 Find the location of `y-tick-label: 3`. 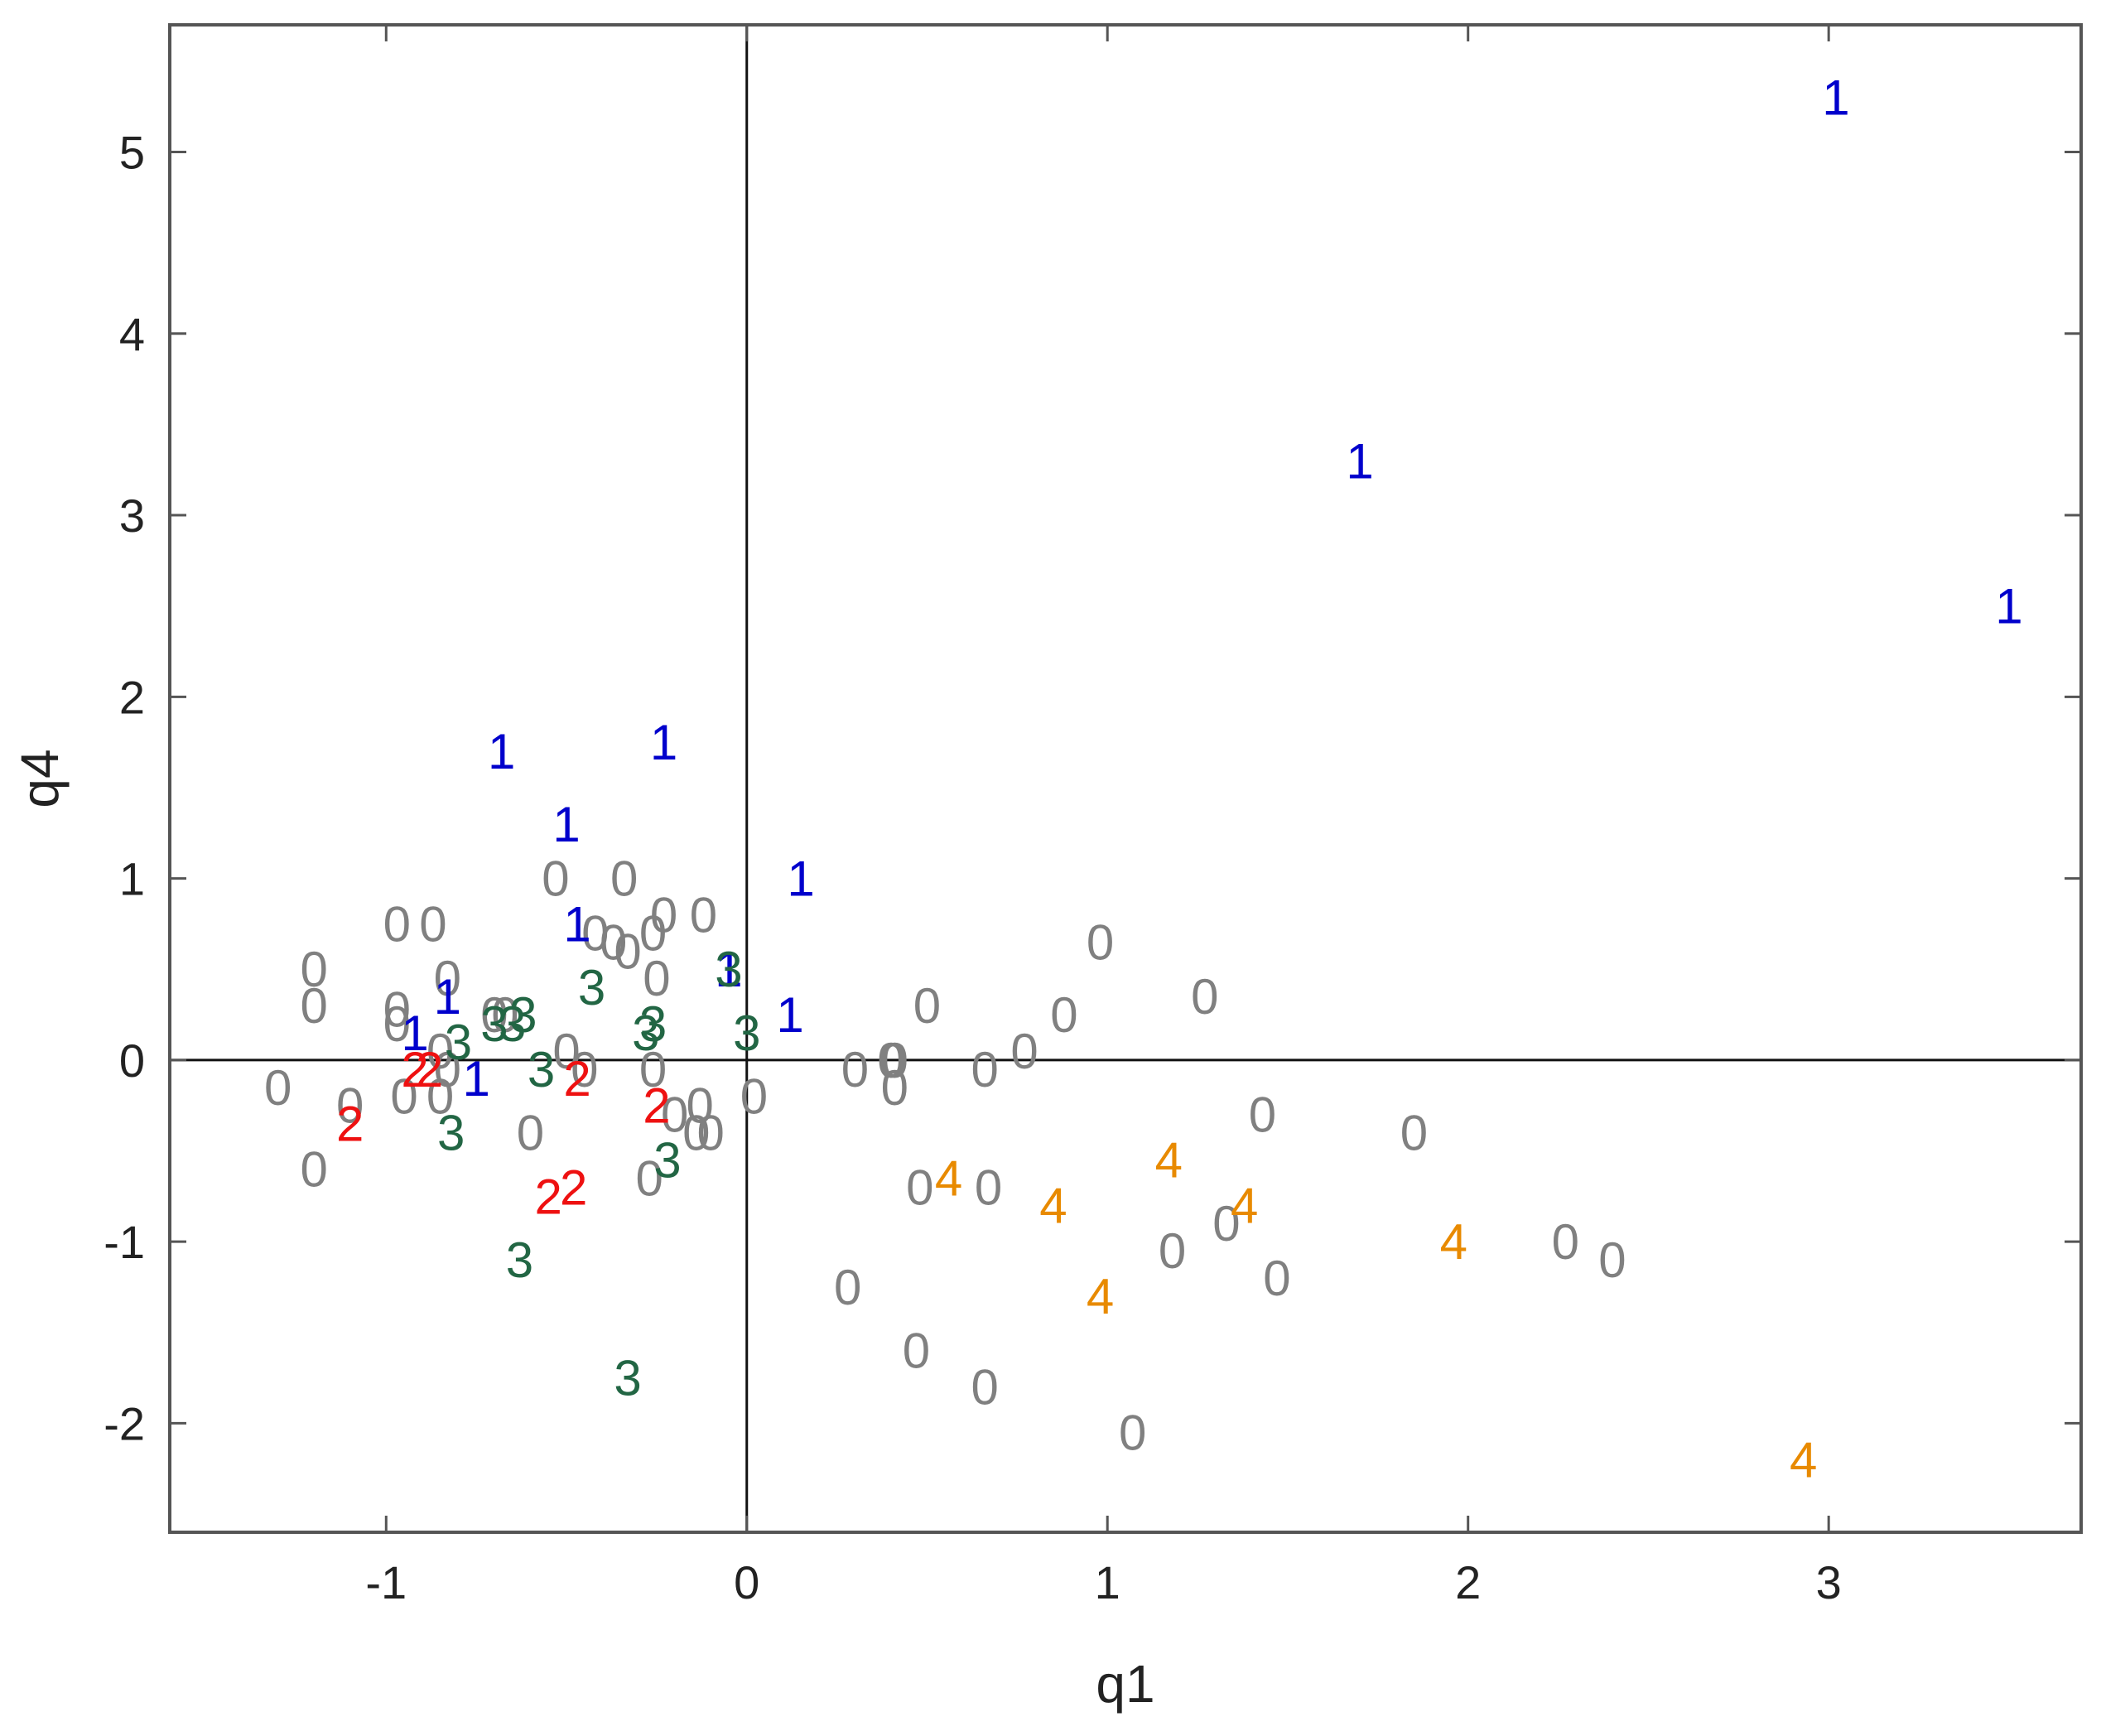

y-tick-label: 3 is located at coordinates (132, 515).